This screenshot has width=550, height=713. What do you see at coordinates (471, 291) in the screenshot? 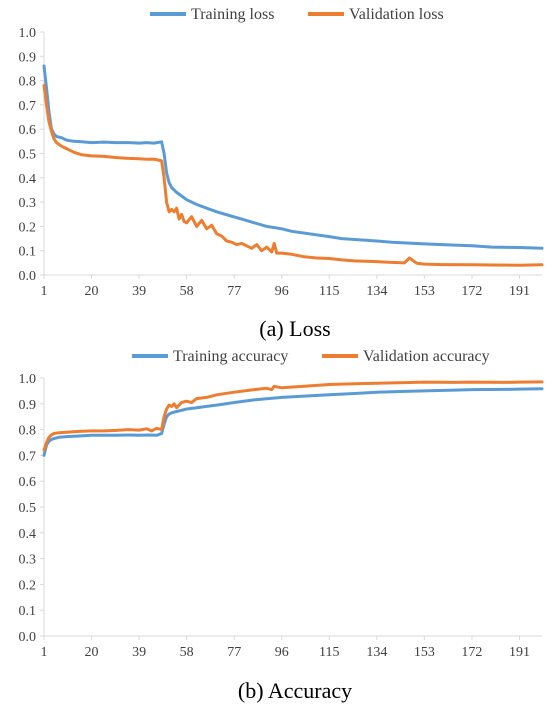
I see `loss-x-tick-label: 172` at bounding box center [471, 291].